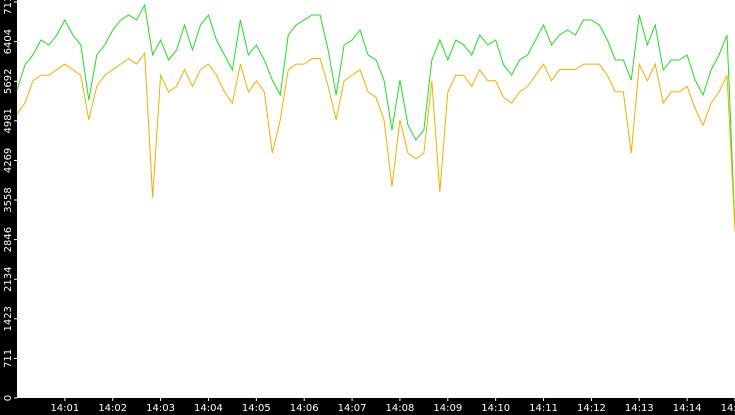 The width and height of the screenshot is (735, 415). I want to click on x-tick-label: 14:12, so click(591, 408).